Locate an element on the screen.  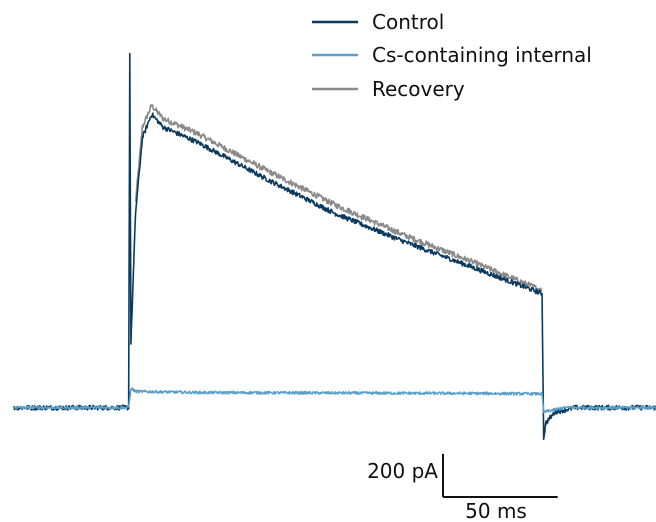
legend-label-control: Control is located at coordinates (408, 22).